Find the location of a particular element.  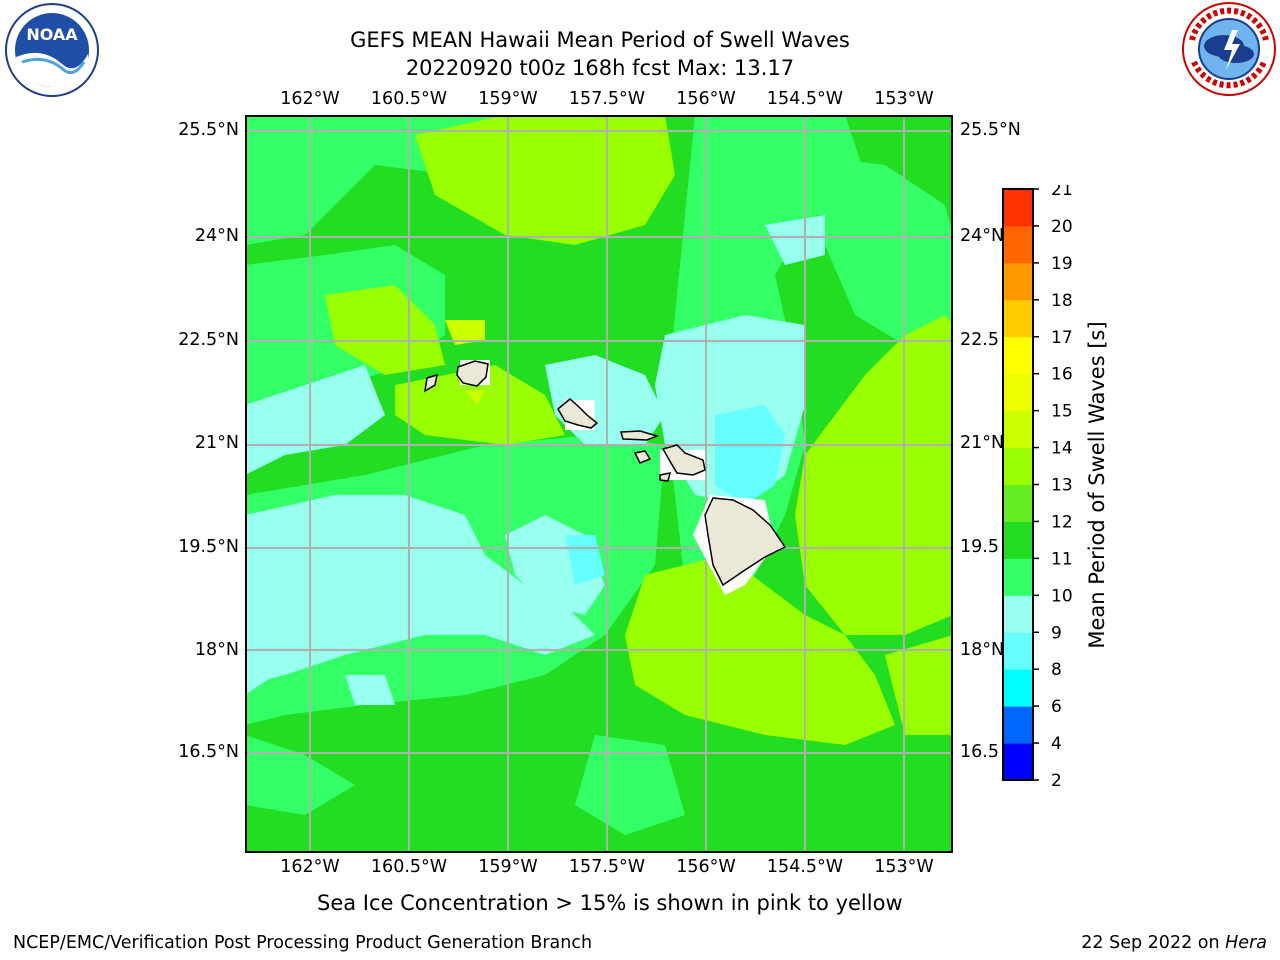

colorbar-tick-label: 2 is located at coordinates (1056, 780).